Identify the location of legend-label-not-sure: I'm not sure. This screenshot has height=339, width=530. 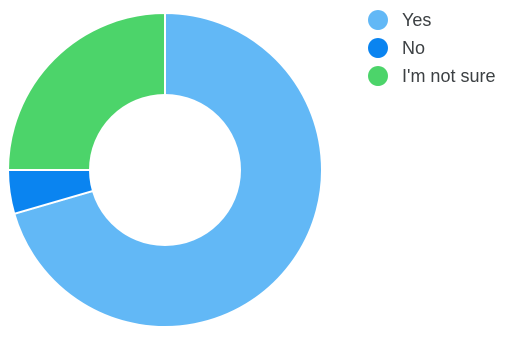
(449, 75).